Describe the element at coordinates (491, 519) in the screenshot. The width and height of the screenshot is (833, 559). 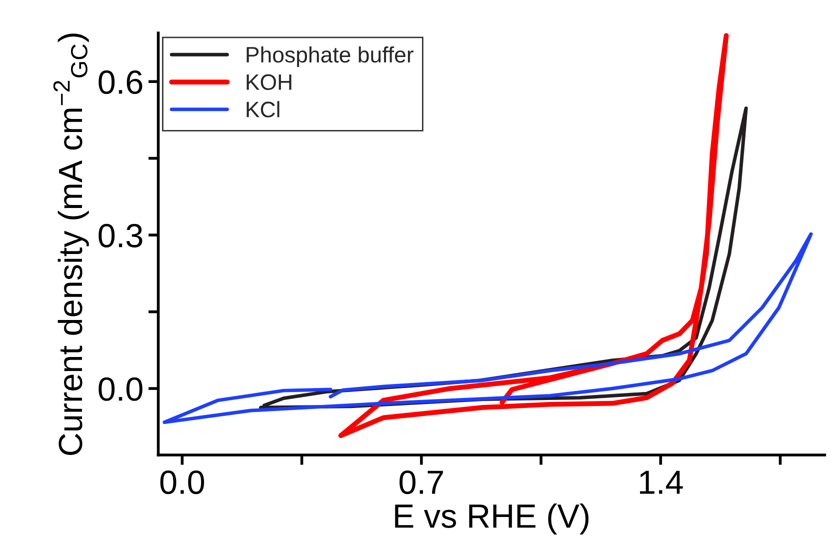
I see `x-axis-title: E vs RHE (V)` at that location.